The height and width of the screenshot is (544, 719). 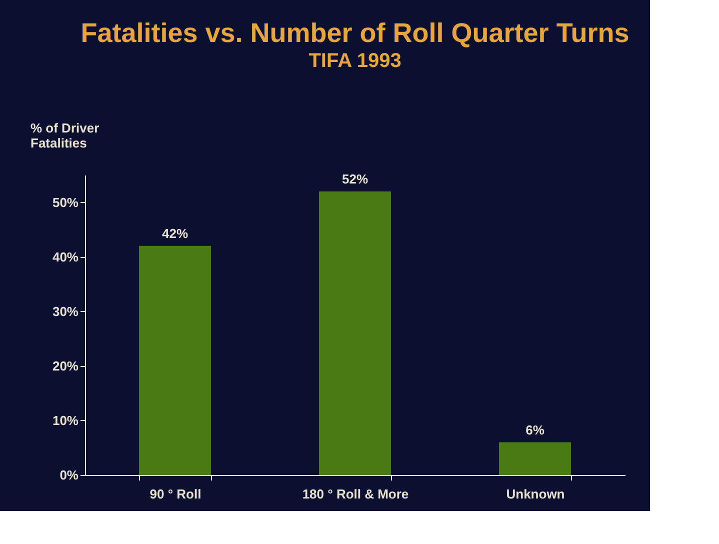 What do you see at coordinates (175, 233) in the screenshot?
I see `data-label: 42%` at bounding box center [175, 233].